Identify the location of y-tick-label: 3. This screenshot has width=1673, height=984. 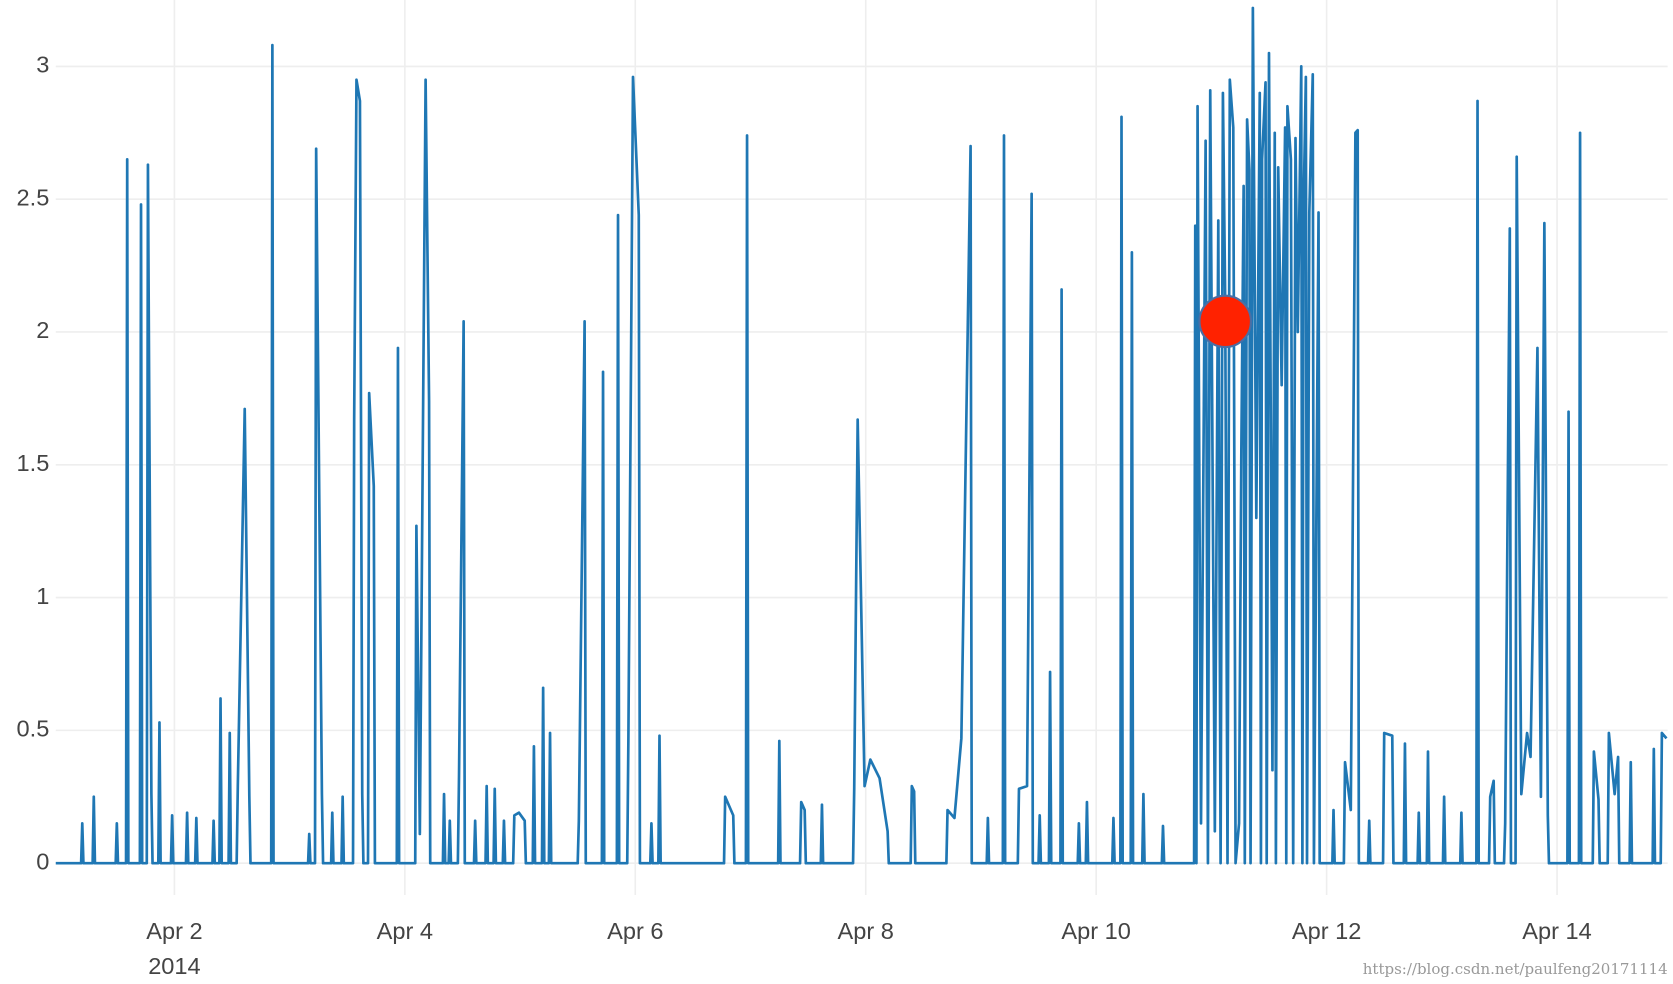
(42, 65).